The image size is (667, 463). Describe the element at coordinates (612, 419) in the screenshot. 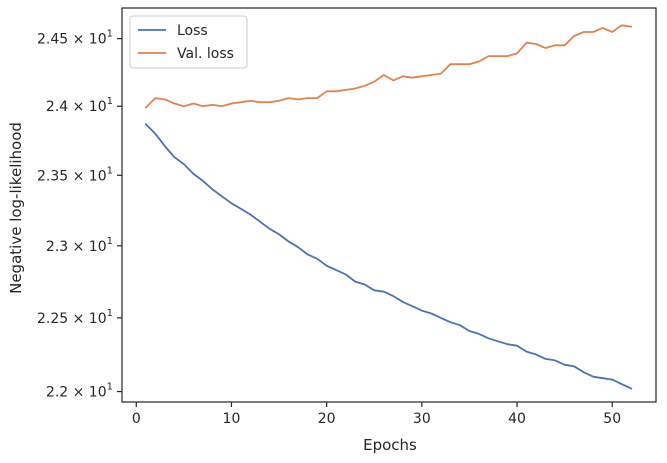

I see `x-tick-label: 50` at that location.